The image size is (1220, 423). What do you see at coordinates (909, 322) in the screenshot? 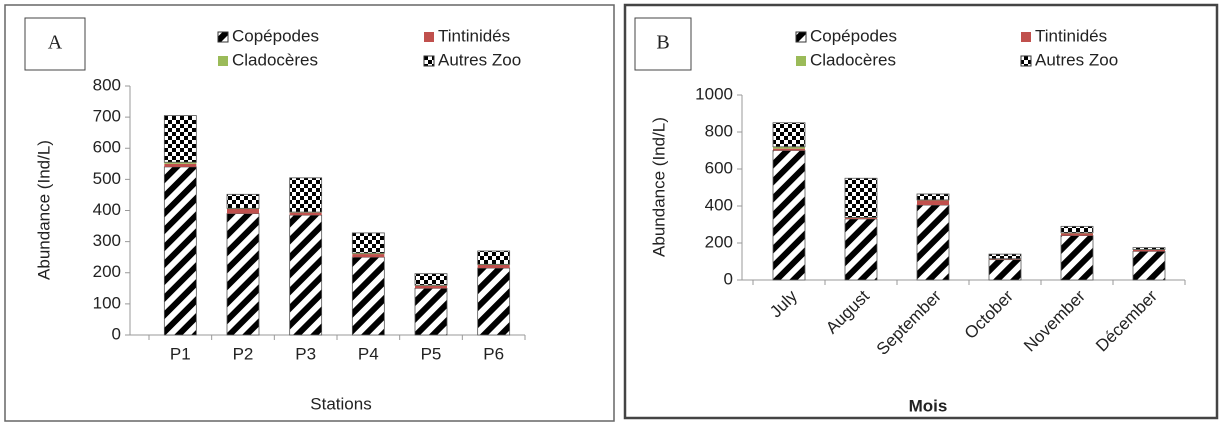
I see `x-tick-label: September` at bounding box center [909, 322].